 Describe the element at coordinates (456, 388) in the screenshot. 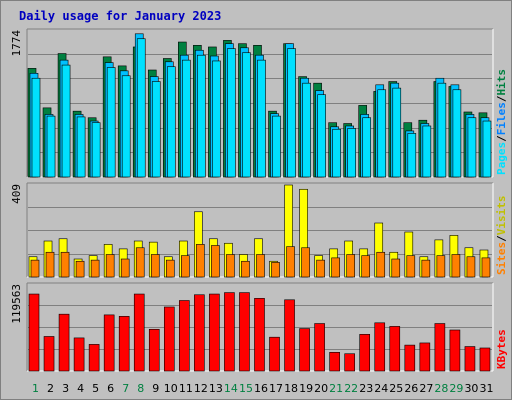

I see `x-tick-label-29: 29` at that location.